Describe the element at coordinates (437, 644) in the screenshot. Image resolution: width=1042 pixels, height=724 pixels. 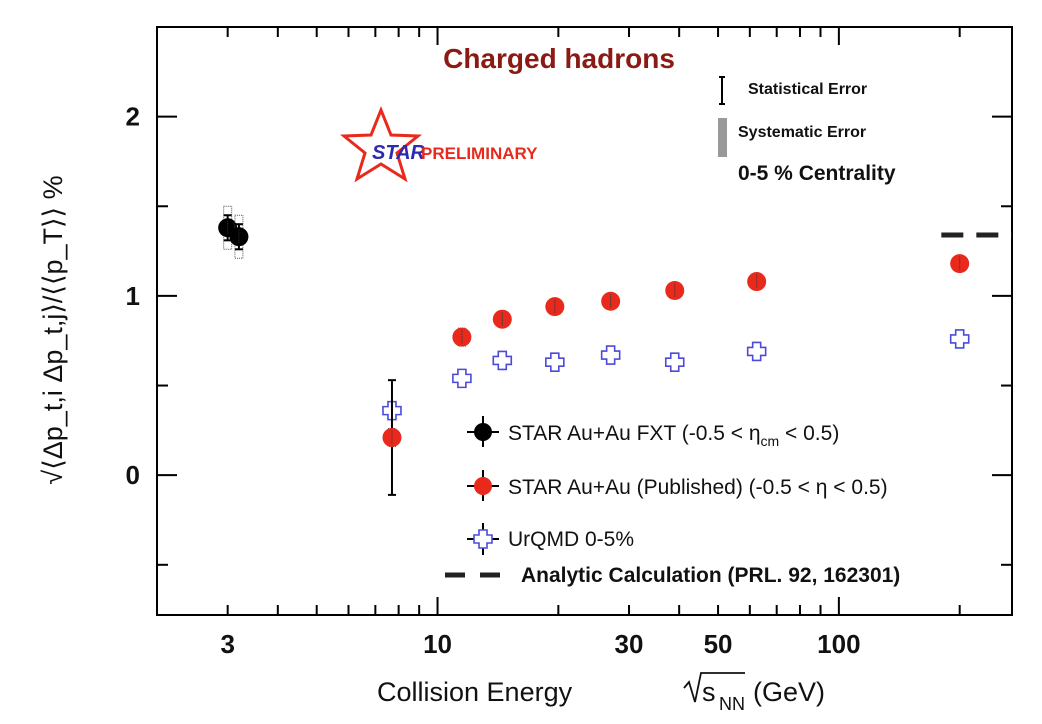
I see `x-tick-label: 10` at that location.